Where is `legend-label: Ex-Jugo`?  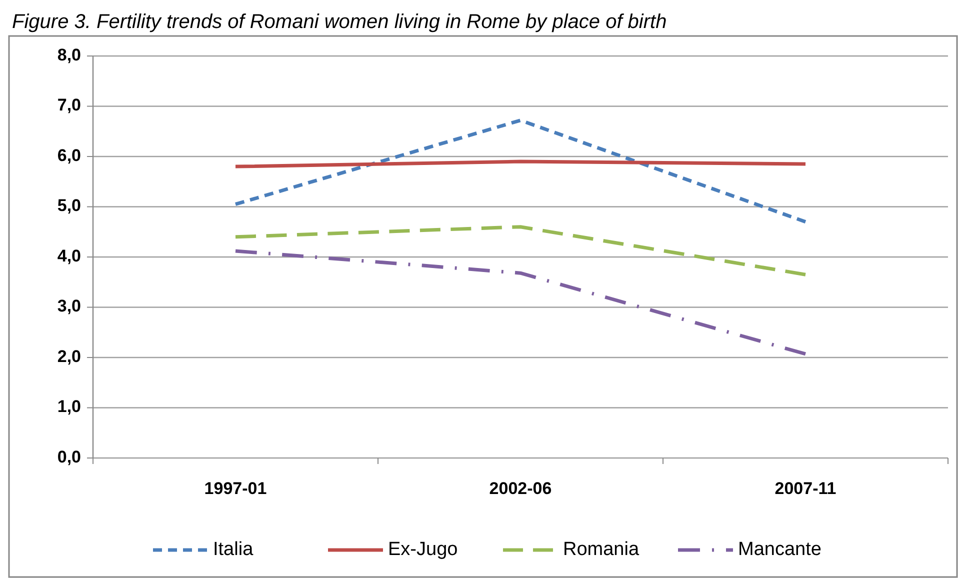 legend-label: Ex-Jugo is located at coordinates (423, 549).